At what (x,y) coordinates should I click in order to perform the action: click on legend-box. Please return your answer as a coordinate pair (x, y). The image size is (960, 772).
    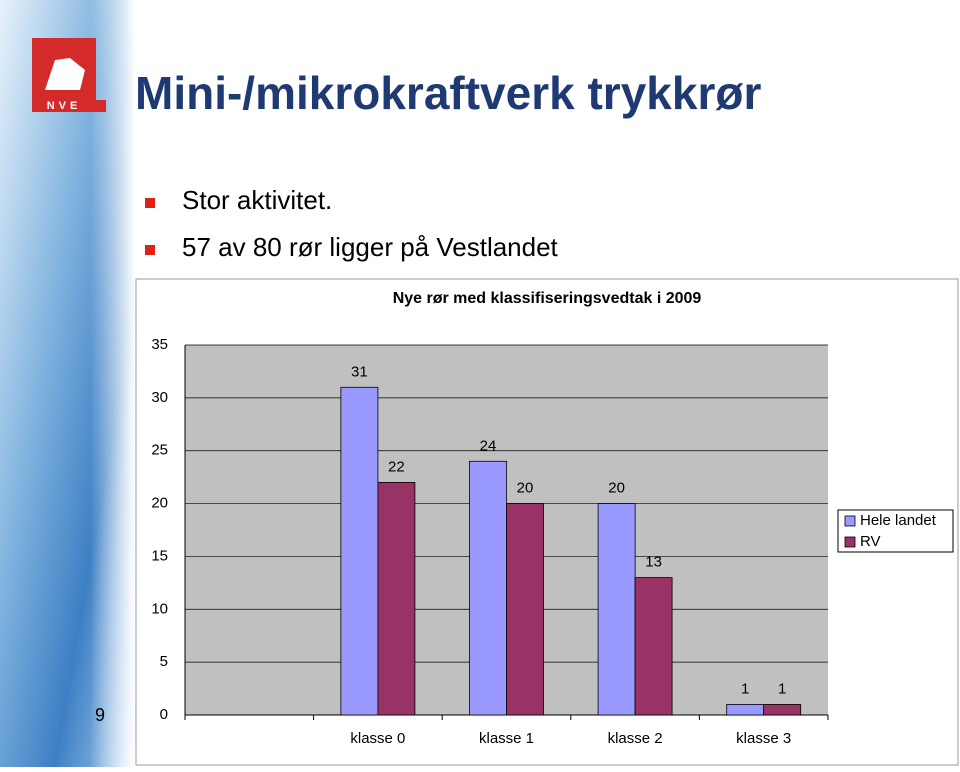
    Looking at the image, I should click on (895, 531).